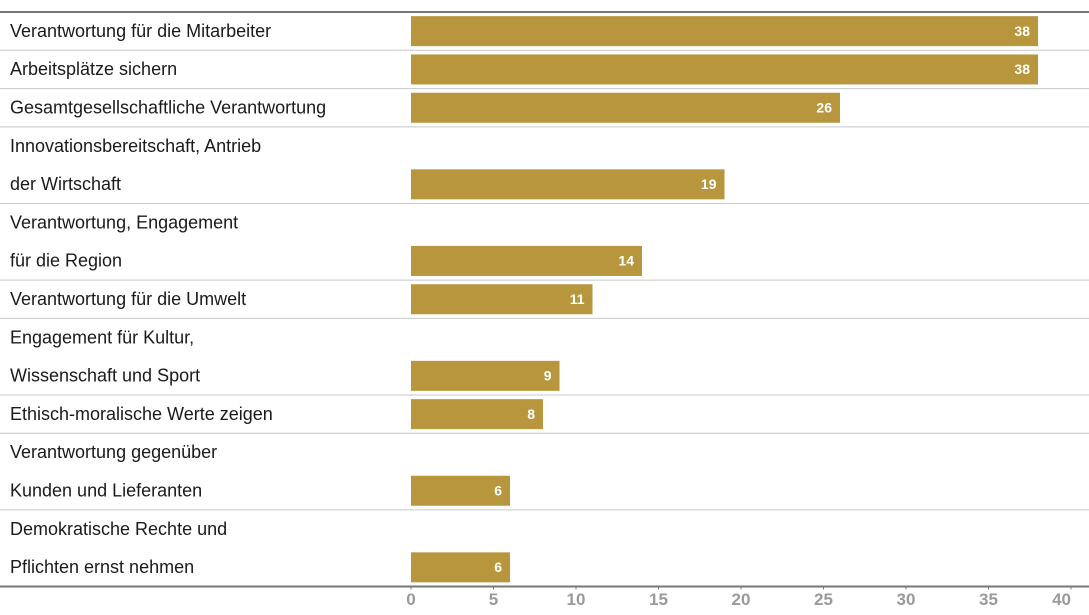 The height and width of the screenshot is (615, 1089). What do you see at coordinates (576, 599) in the screenshot?
I see `x-tick-label: 10` at bounding box center [576, 599].